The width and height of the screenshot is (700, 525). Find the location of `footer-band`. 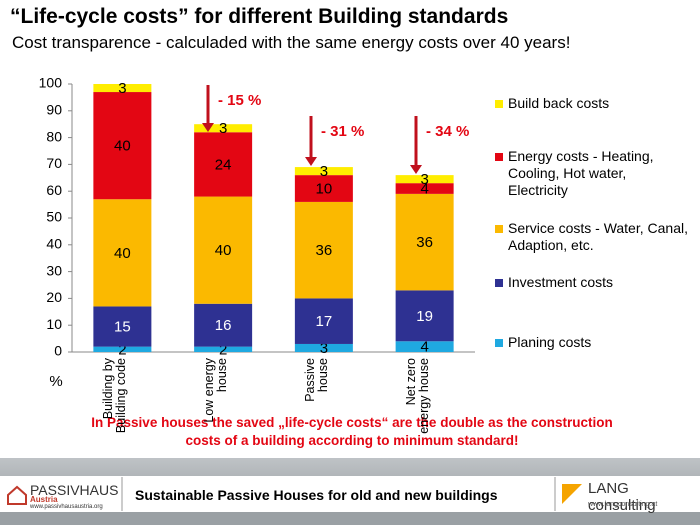

footer-band is located at coordinates (350, 494).